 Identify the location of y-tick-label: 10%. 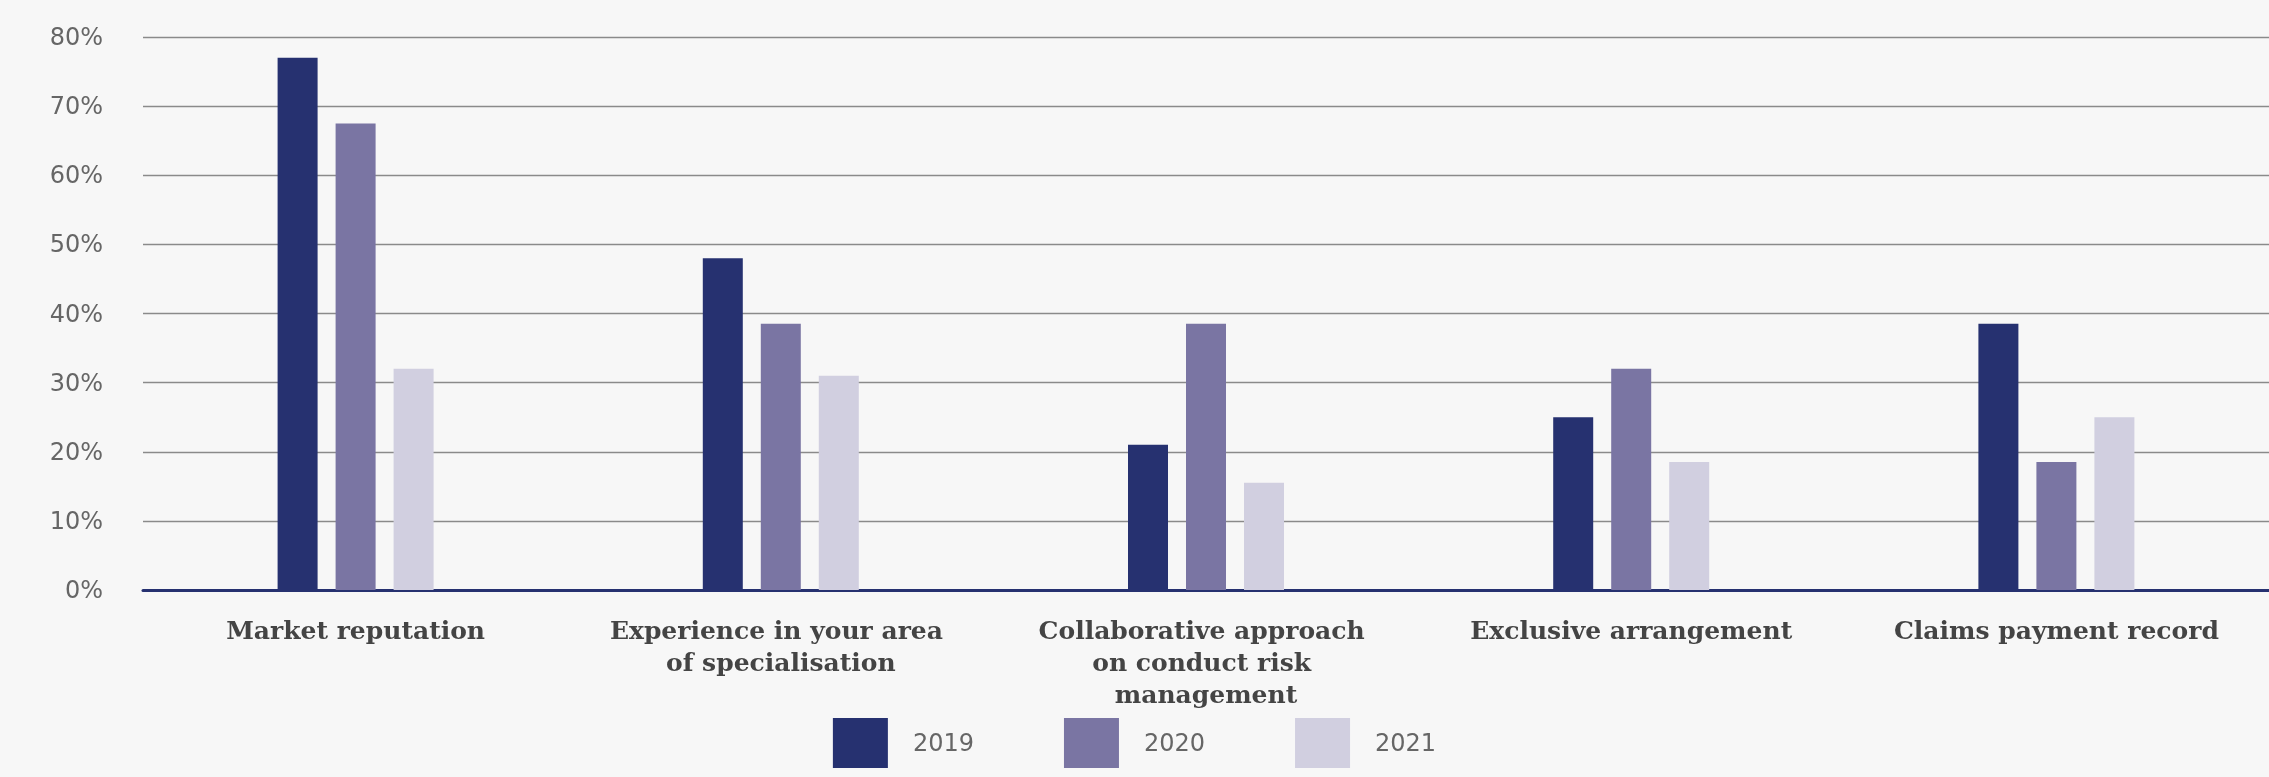
(76, 520).